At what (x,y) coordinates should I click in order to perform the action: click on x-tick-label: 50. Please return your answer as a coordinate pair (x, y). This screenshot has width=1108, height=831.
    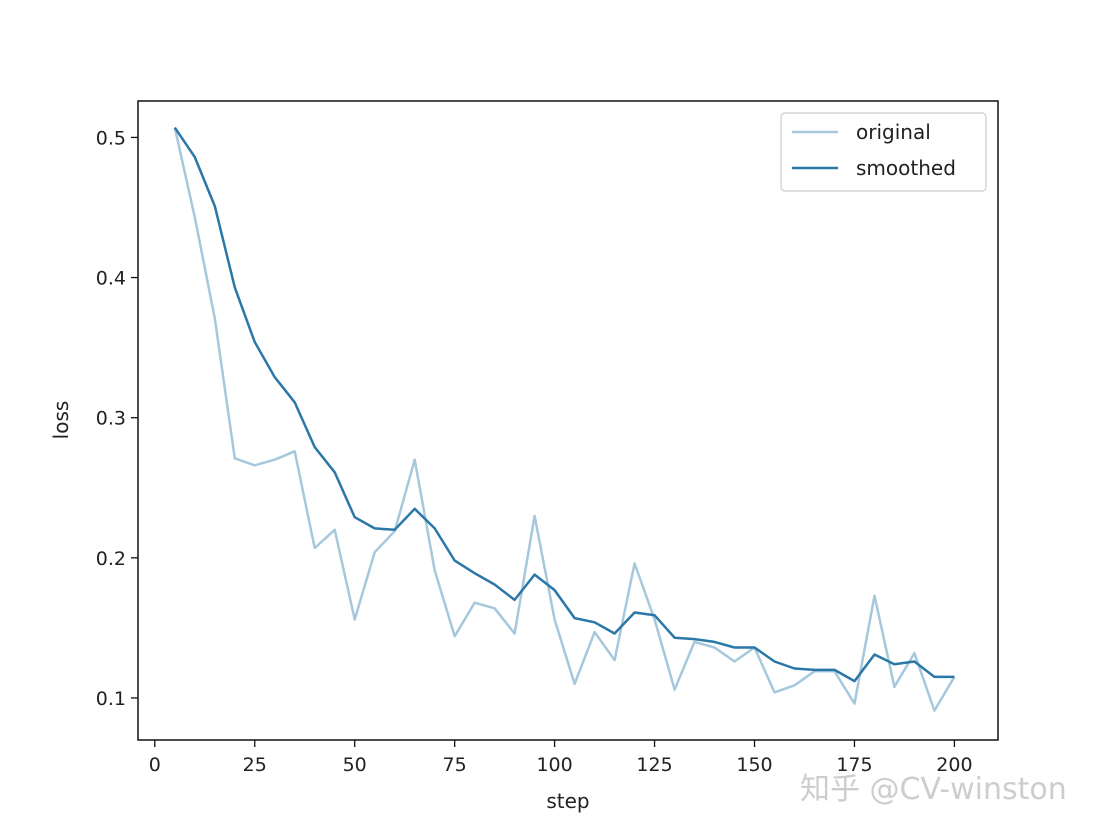
    Looking at the image, I should click on (355, 765).